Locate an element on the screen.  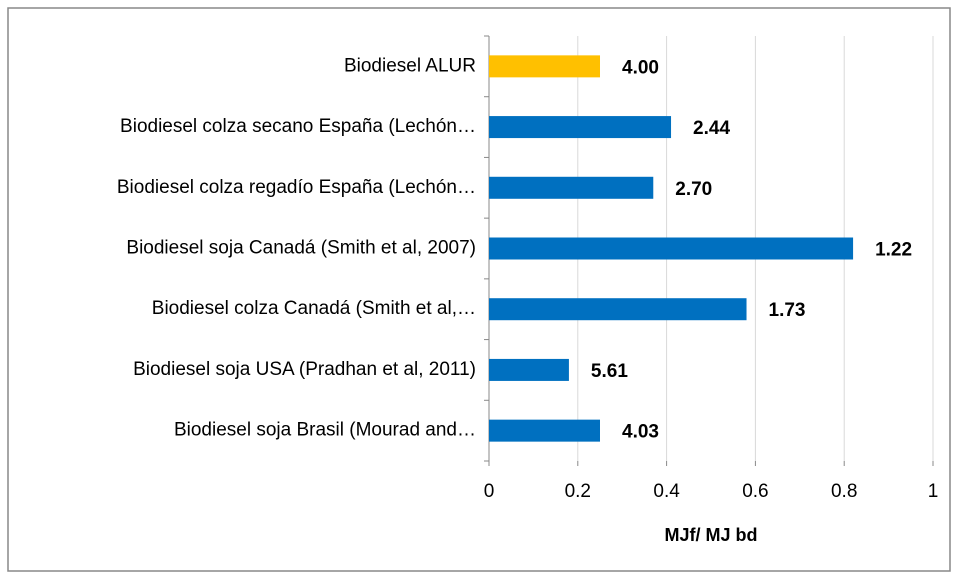
bar-annotation: 5.61 is located at coordinates (609, 371).